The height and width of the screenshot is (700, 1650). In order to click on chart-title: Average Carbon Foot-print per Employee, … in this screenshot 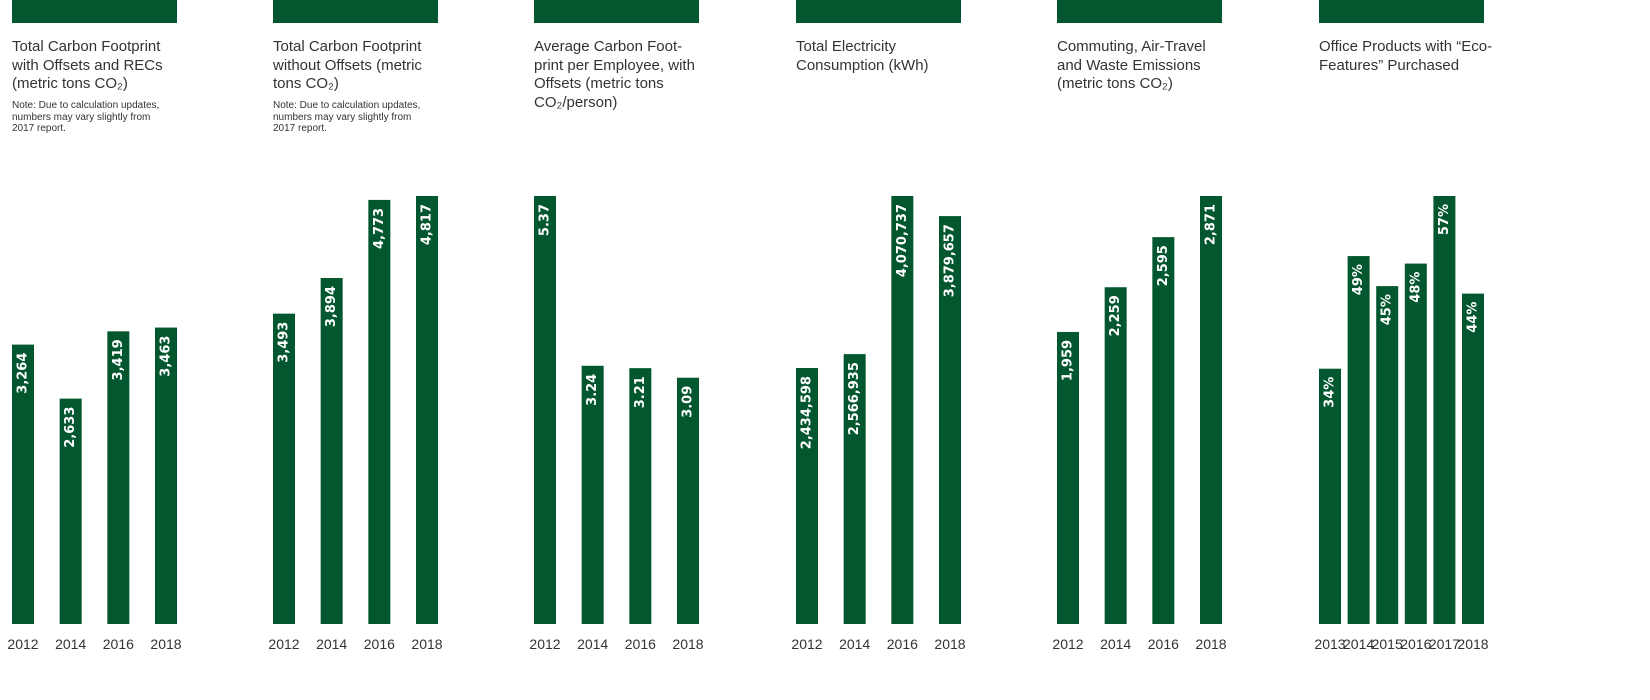, I will do `click(614, 74)`.